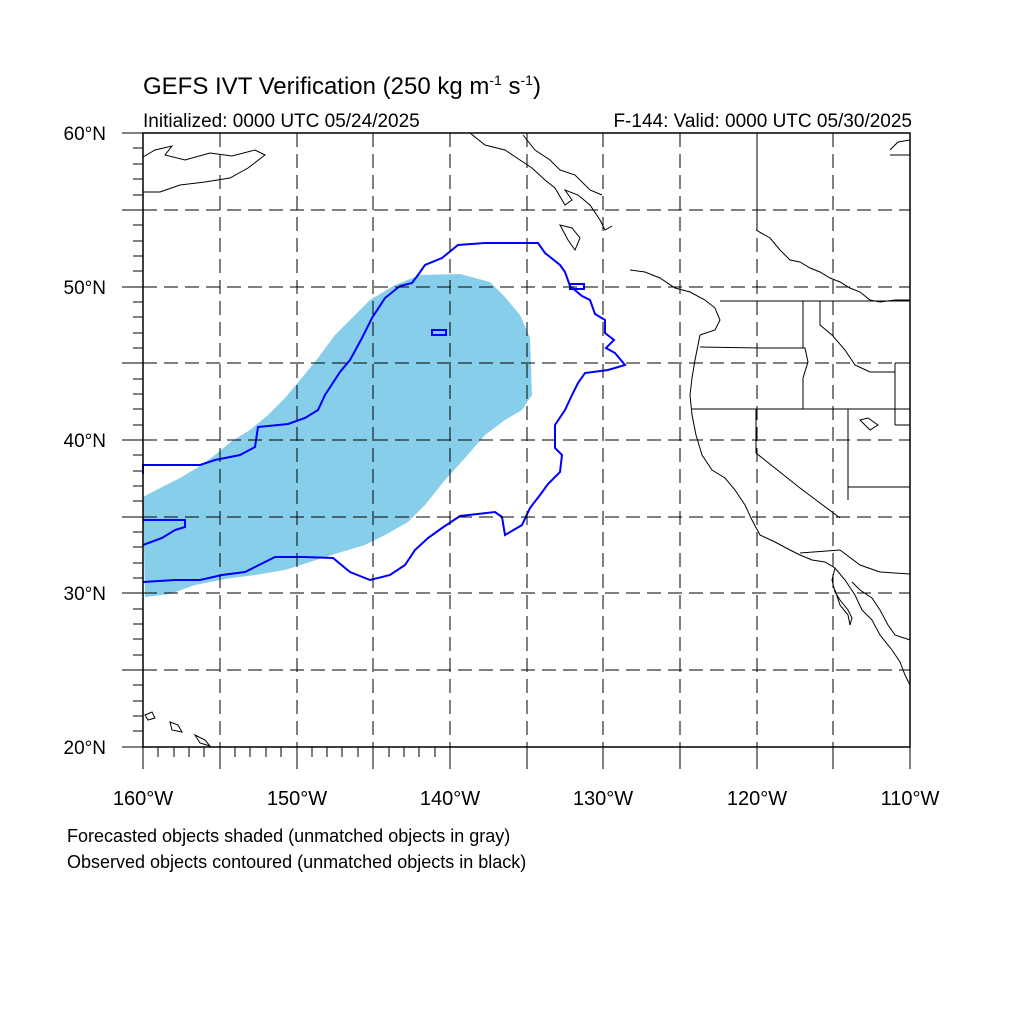 This screenshot has height=1024, width=1024. What do you see at coordinates (762, 121) in the screenshot?
I see `valid-time-label: F-144: Valid: 0000 UTC 05/30/2025` at bounding box center [762, 121].